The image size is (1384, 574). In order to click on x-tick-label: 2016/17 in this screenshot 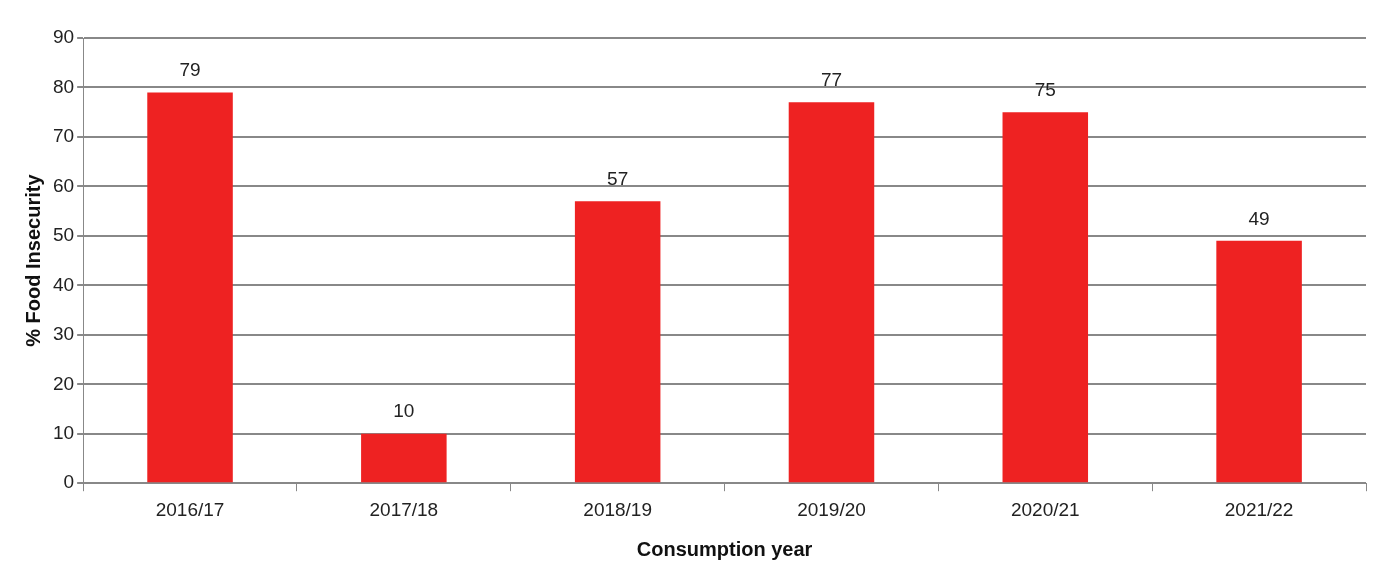, I will do `click(190, 509)`.